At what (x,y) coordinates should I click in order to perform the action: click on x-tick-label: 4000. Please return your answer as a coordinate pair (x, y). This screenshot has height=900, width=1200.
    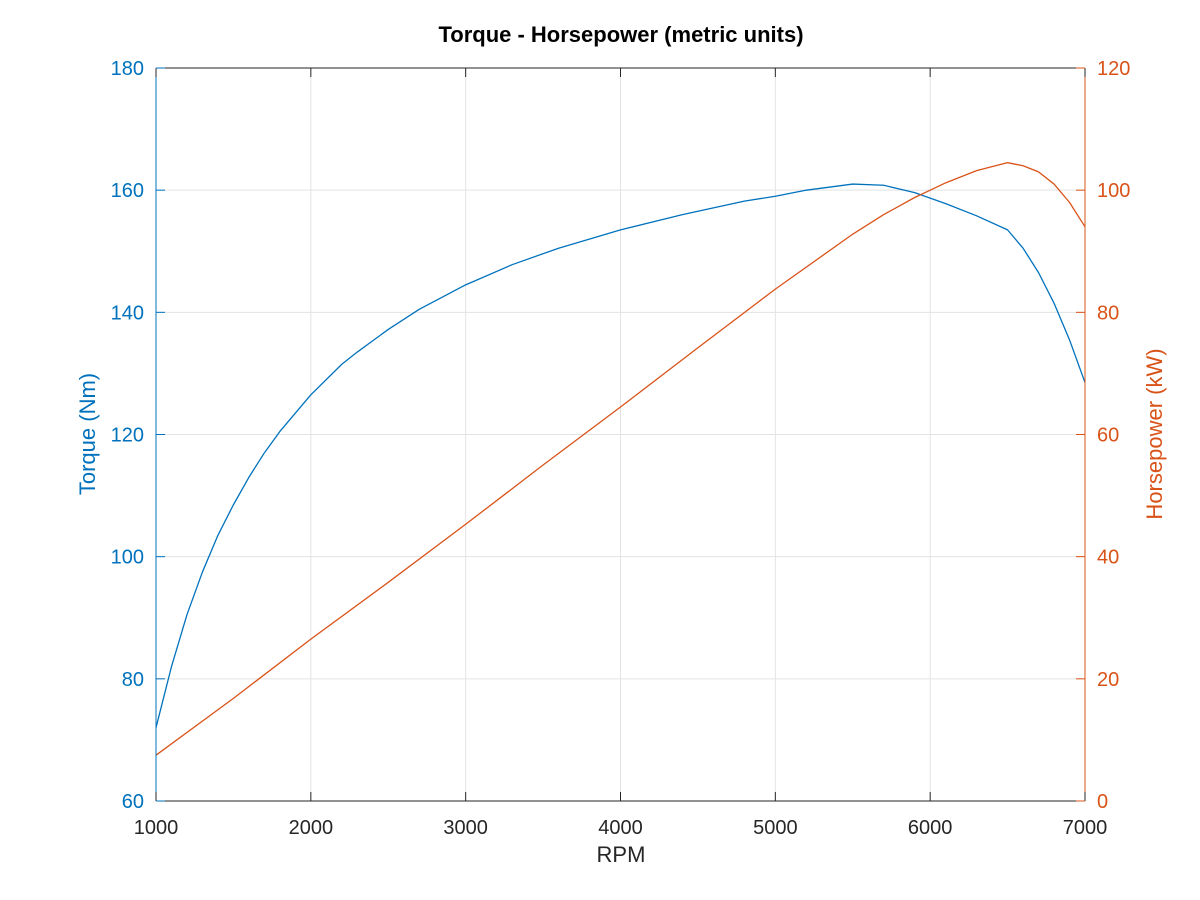
    Looking at the image, I should click on (620, 828).